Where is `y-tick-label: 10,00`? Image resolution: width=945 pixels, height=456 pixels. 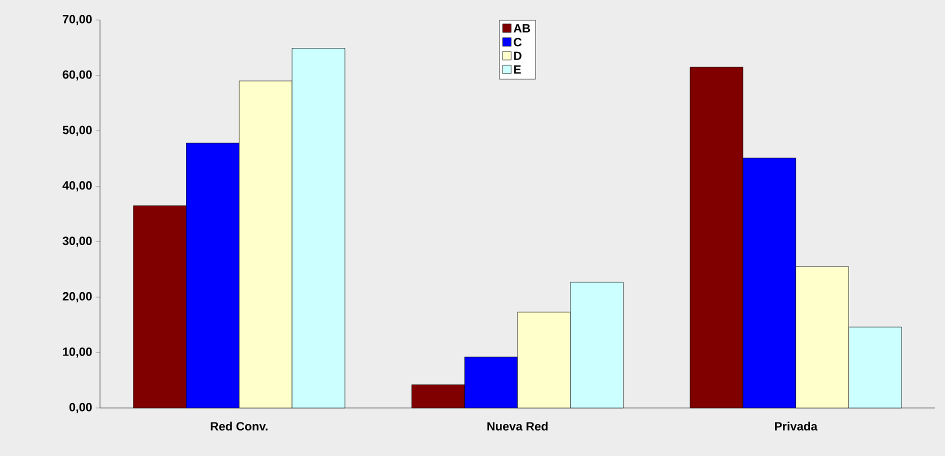 y-tick-label: 10,00 is located at coordinates (77, 352).